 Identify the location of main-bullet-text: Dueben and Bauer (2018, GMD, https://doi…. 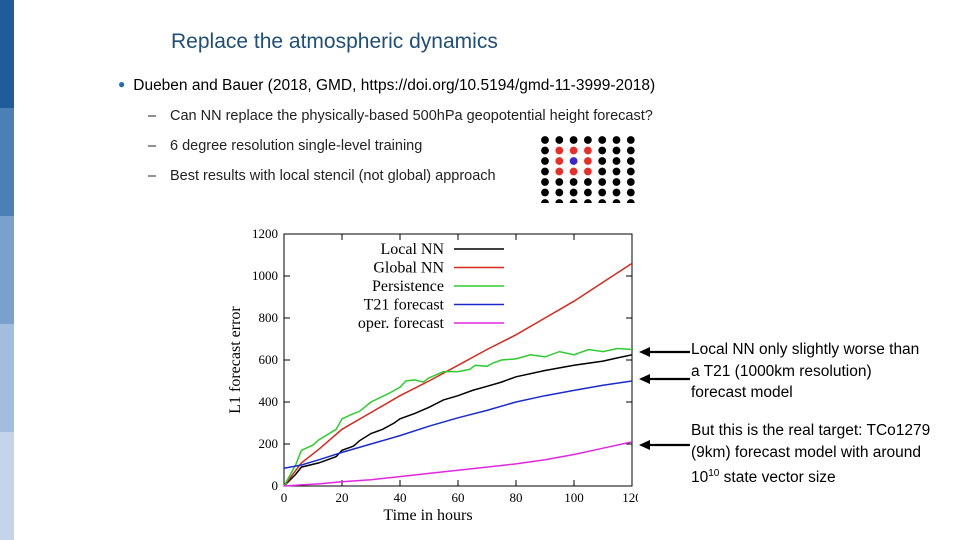
(394, 85).